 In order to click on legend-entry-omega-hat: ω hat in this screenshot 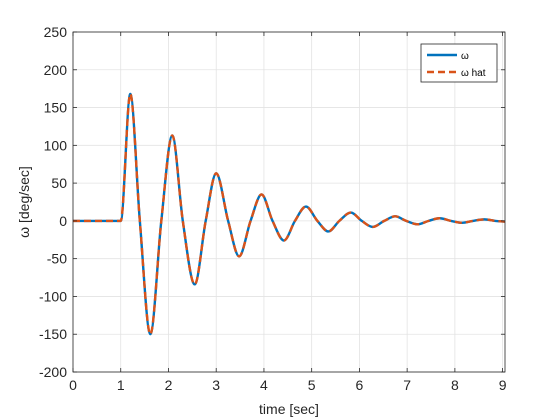, I will do `click(473, 73)`.